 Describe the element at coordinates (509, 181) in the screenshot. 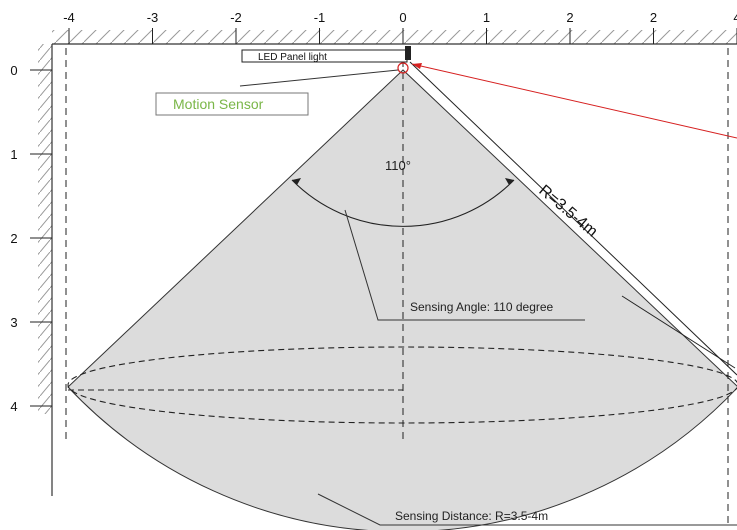

I see `angle-arc-arrow-right` at that location.